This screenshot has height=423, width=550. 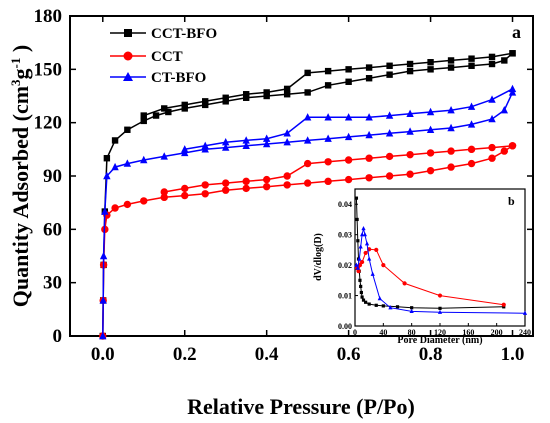 I want to click on legend-marker-cct, so click(x=128, y=56).